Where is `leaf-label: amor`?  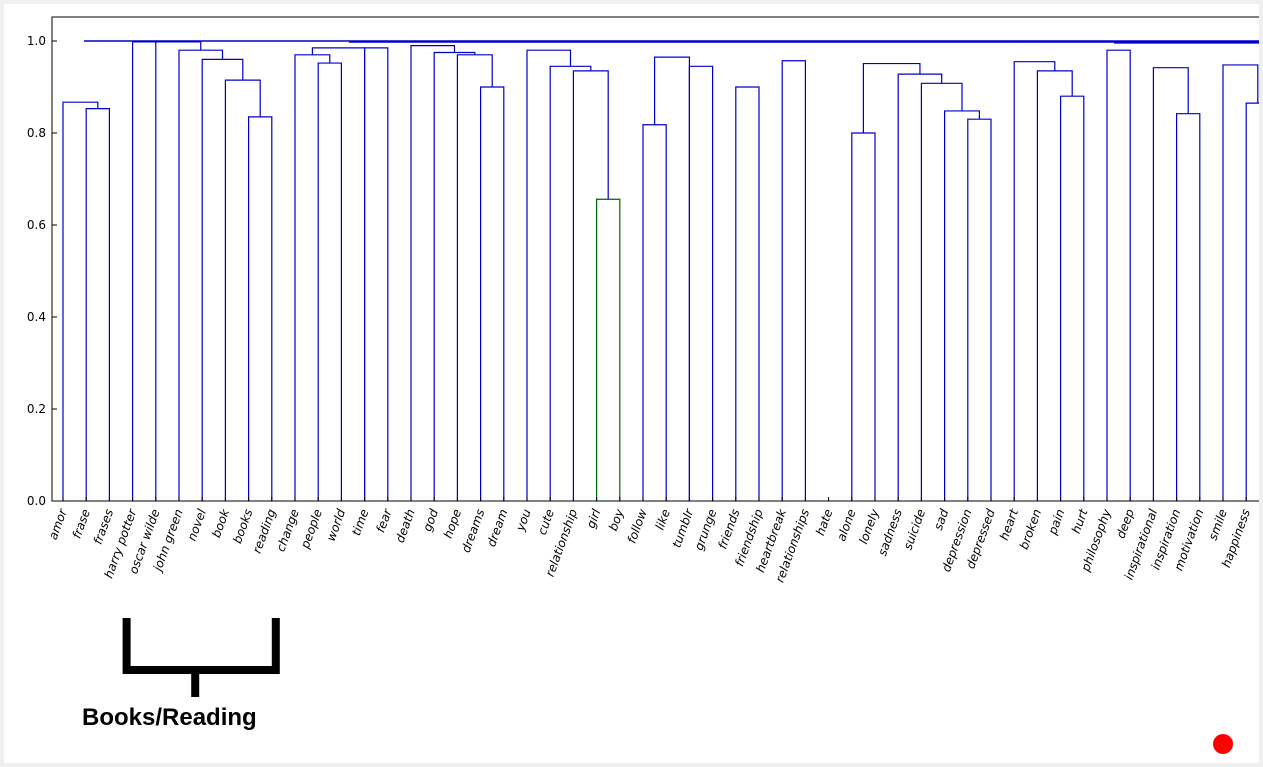 leaf-label: amor is located at coordinates (58, 523).